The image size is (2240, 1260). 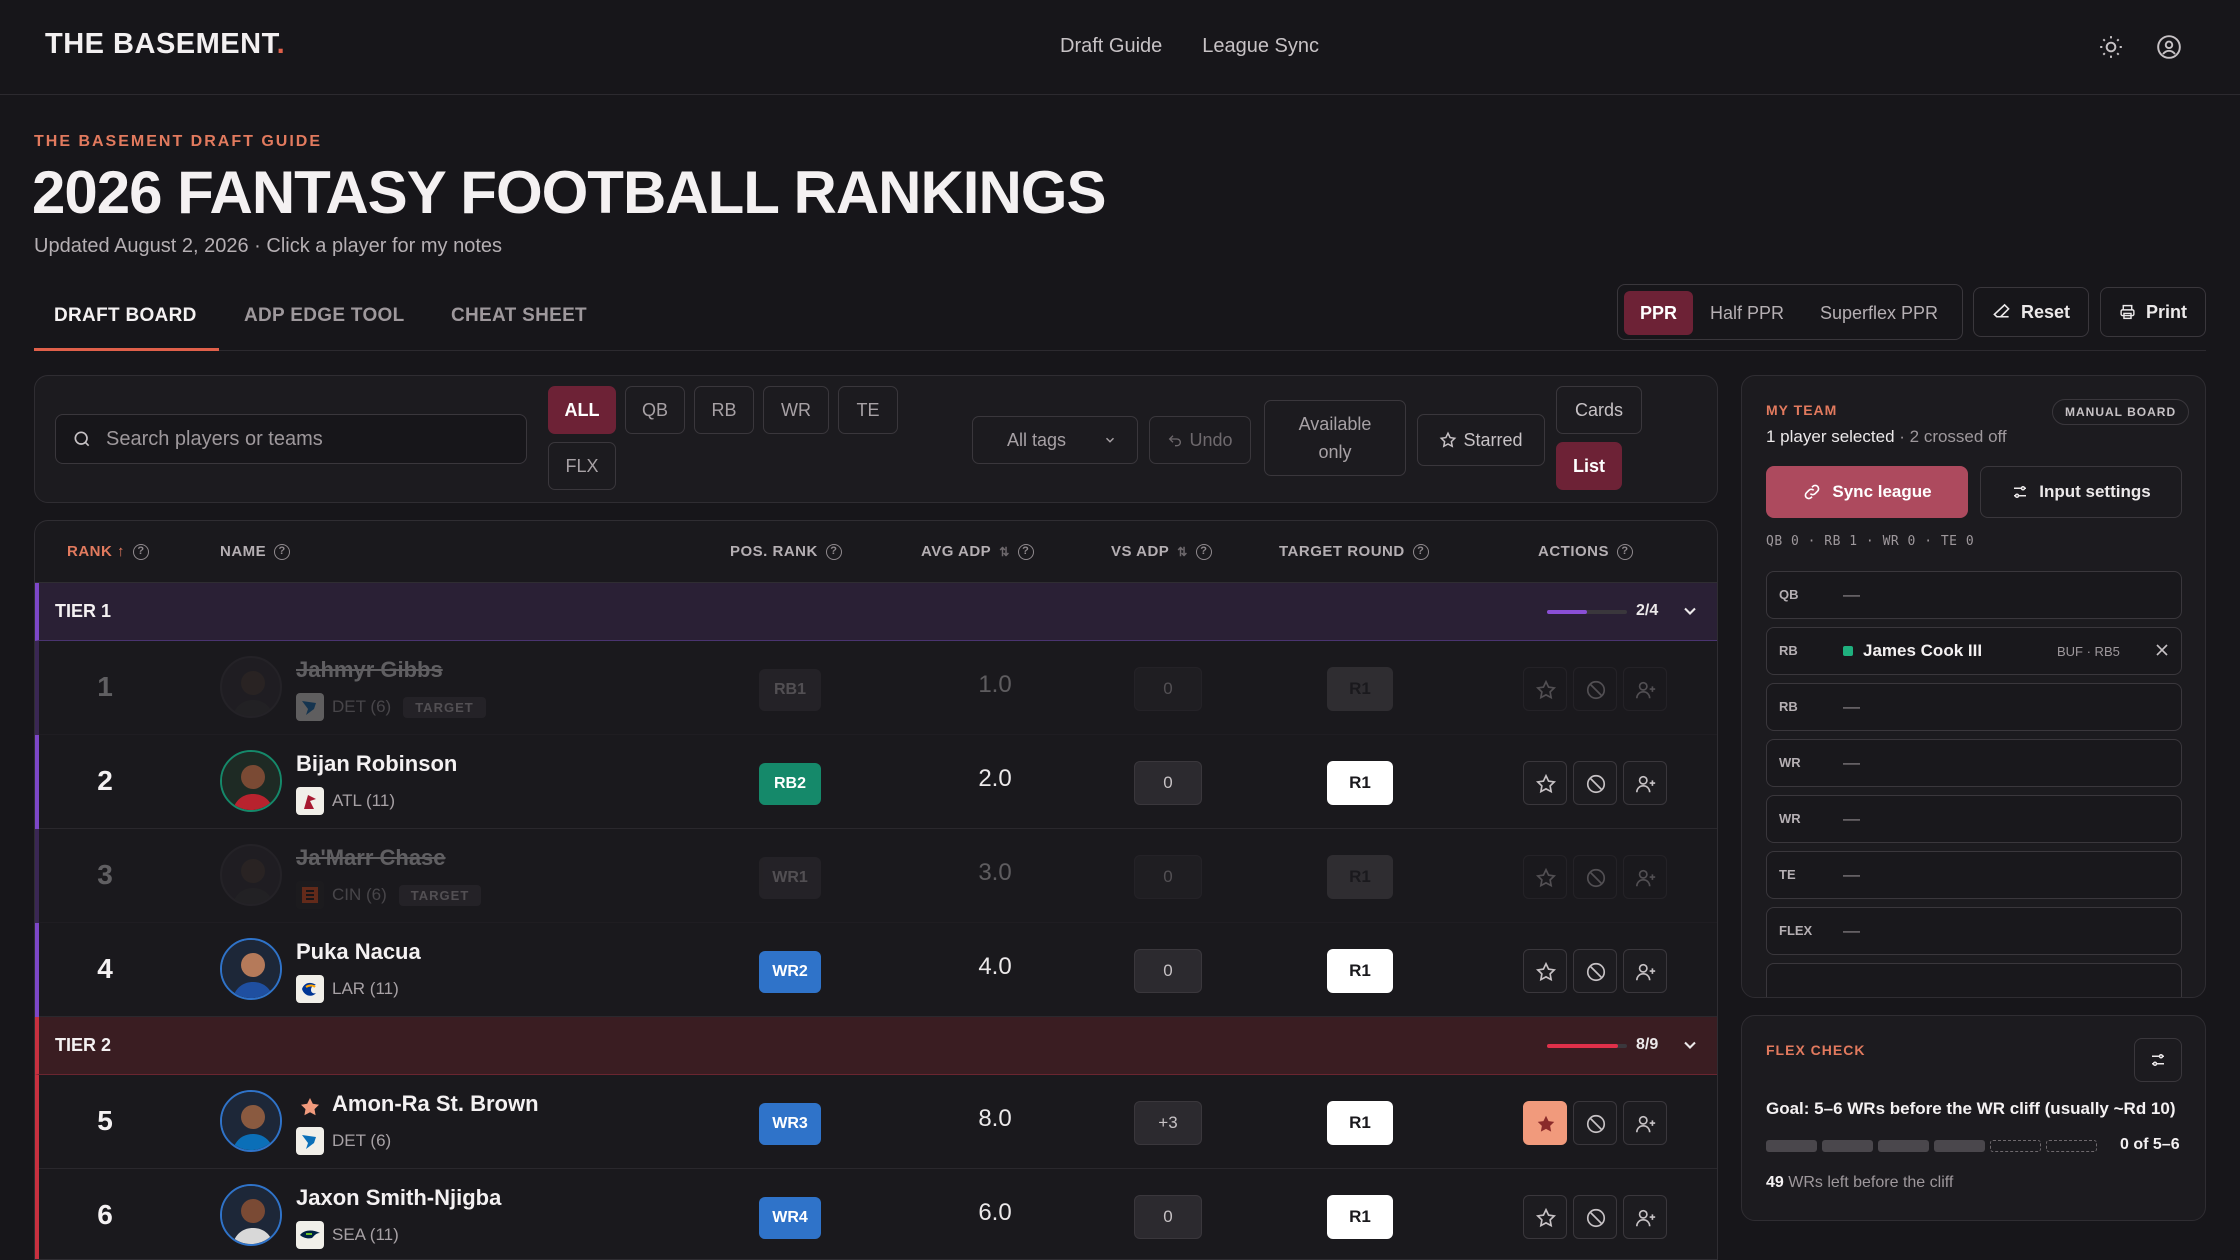 I want to click on tab-draft-board: DRAFT BOARD, so click(x=125, y=315).